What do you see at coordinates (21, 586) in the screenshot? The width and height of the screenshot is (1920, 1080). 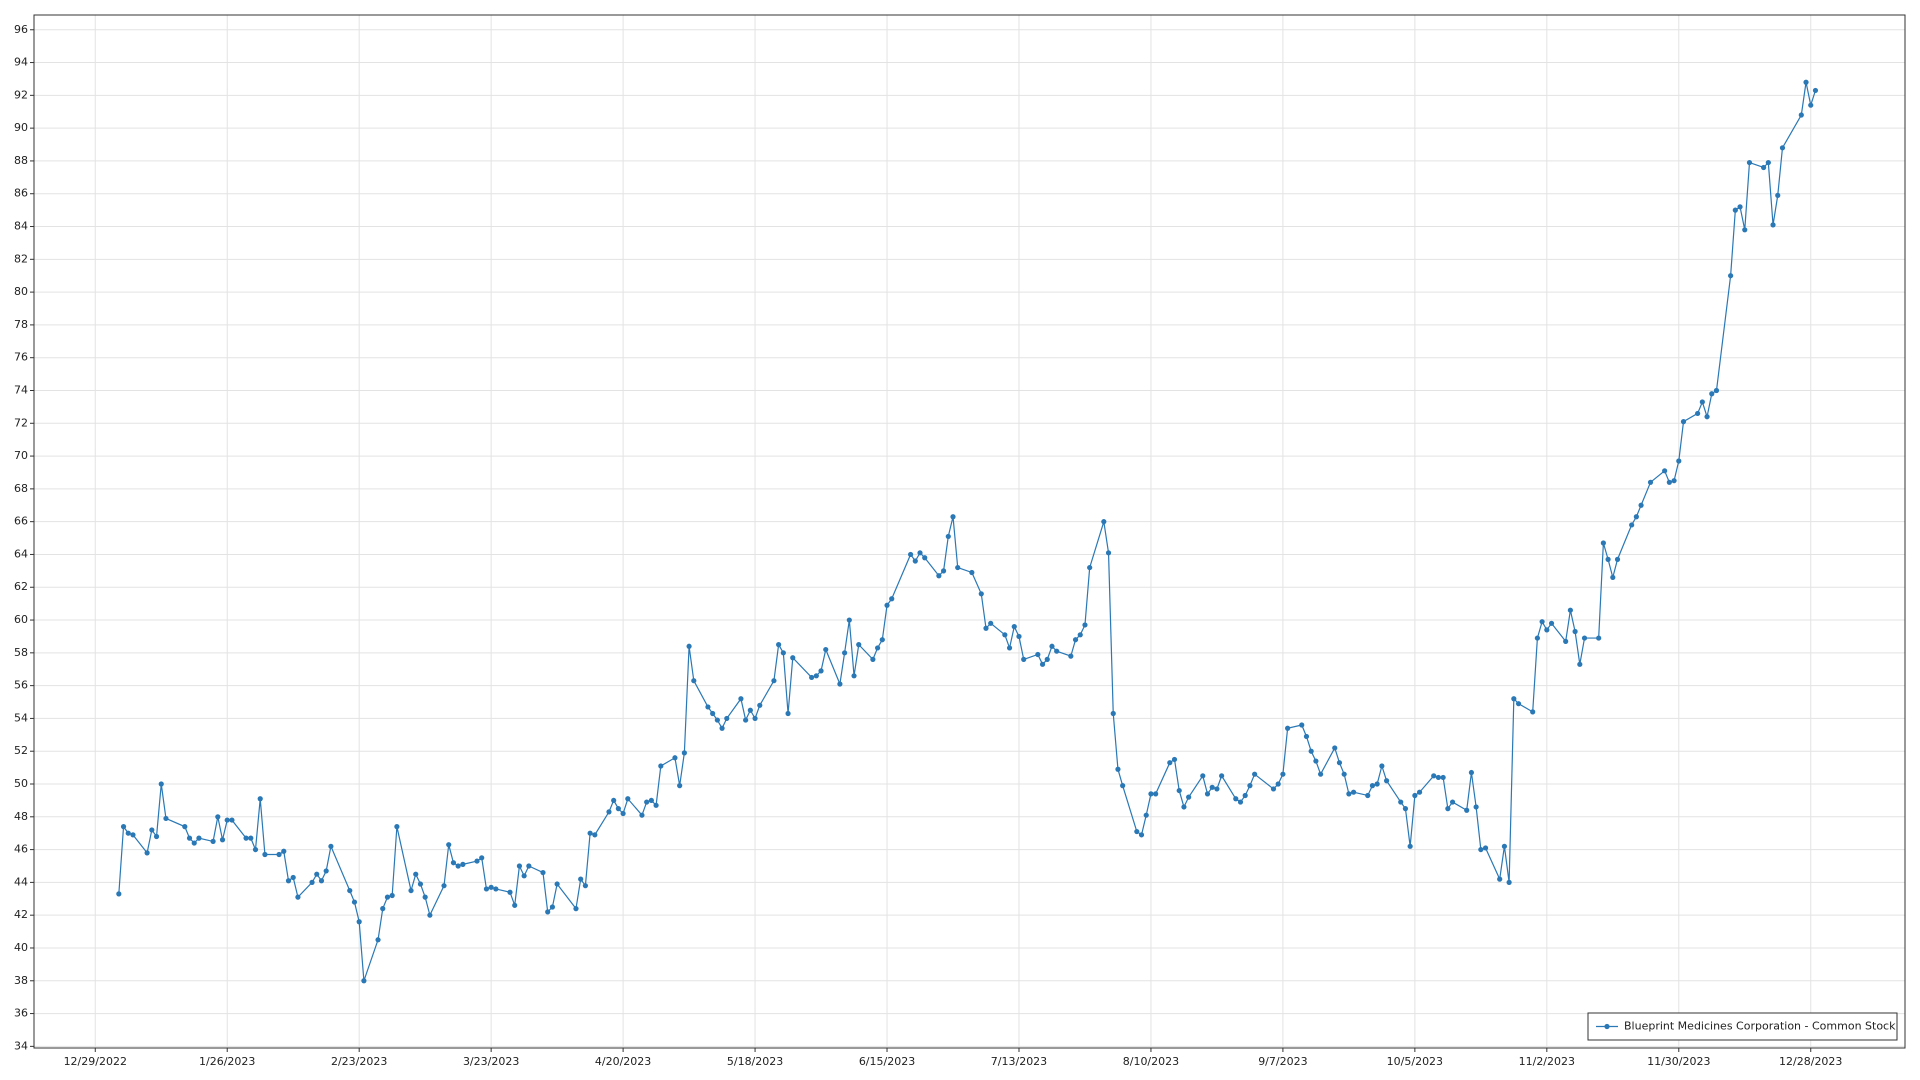 I see `y-tick-label: 62` at bounding box center [21, 586].